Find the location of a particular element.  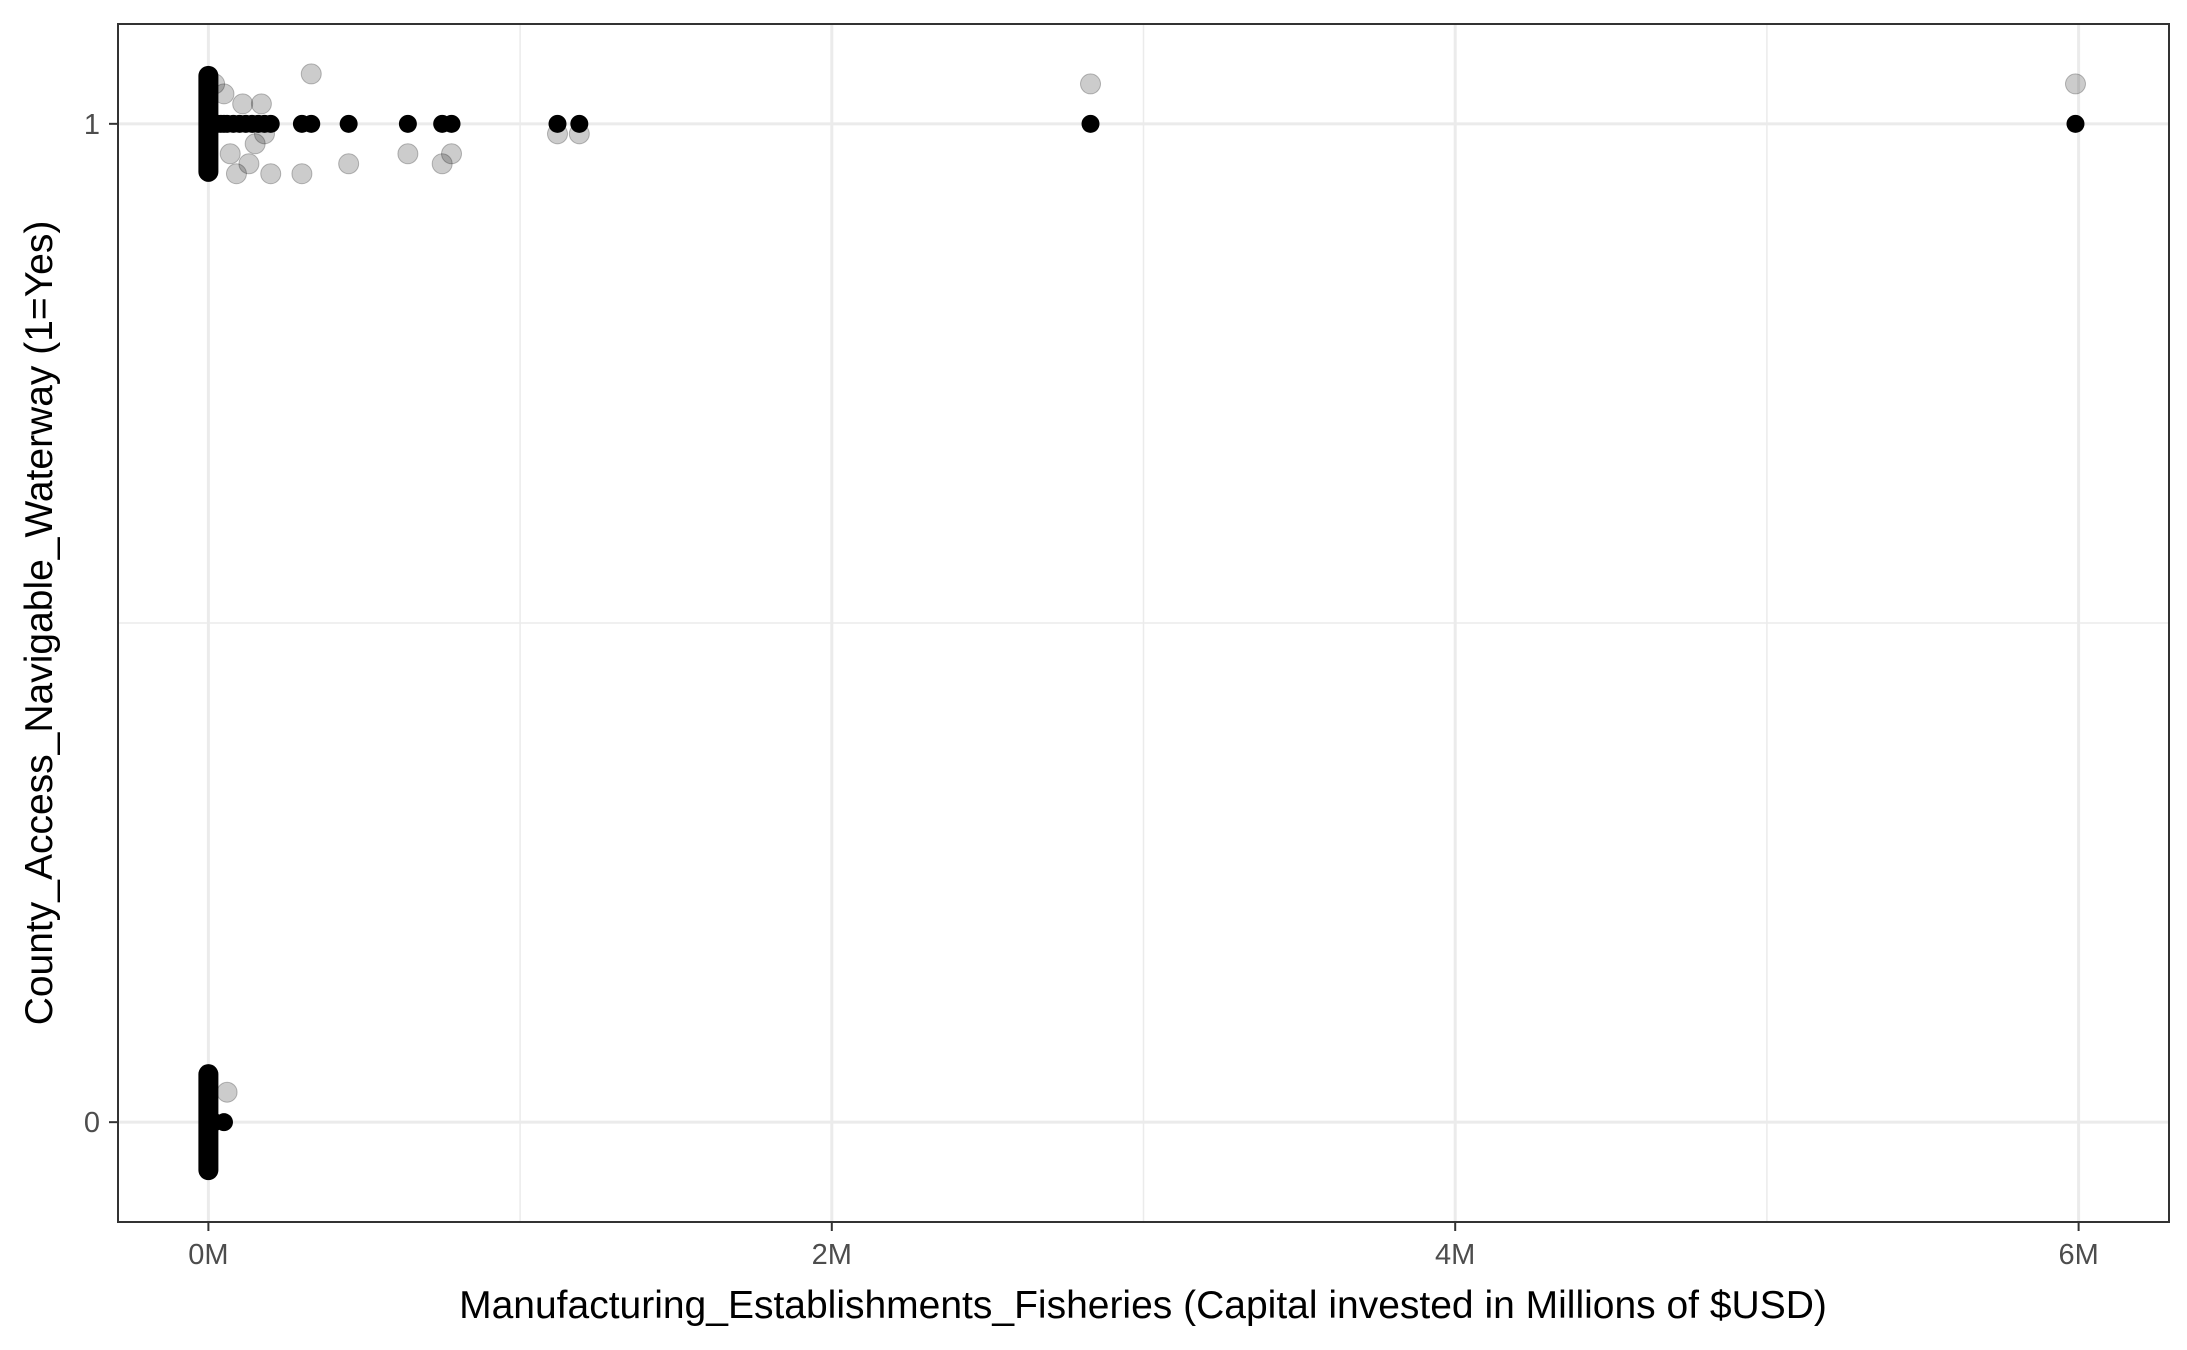

y-tick-label: 0 is located at coordinates (92, 1123).